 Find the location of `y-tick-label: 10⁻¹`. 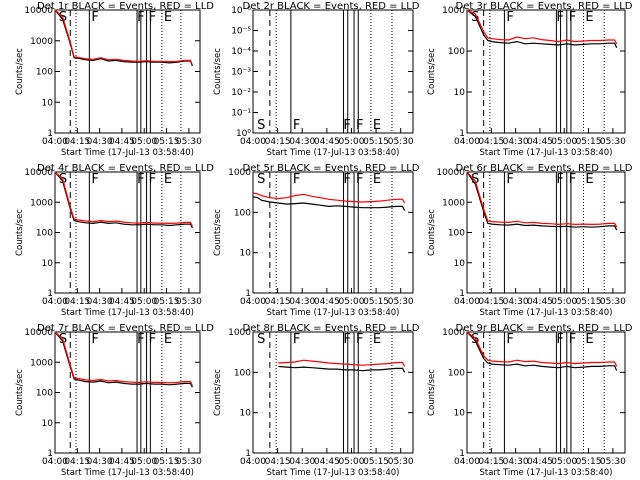

y-tick-label: 10⁻¹ is located at coordinates (241, 114).